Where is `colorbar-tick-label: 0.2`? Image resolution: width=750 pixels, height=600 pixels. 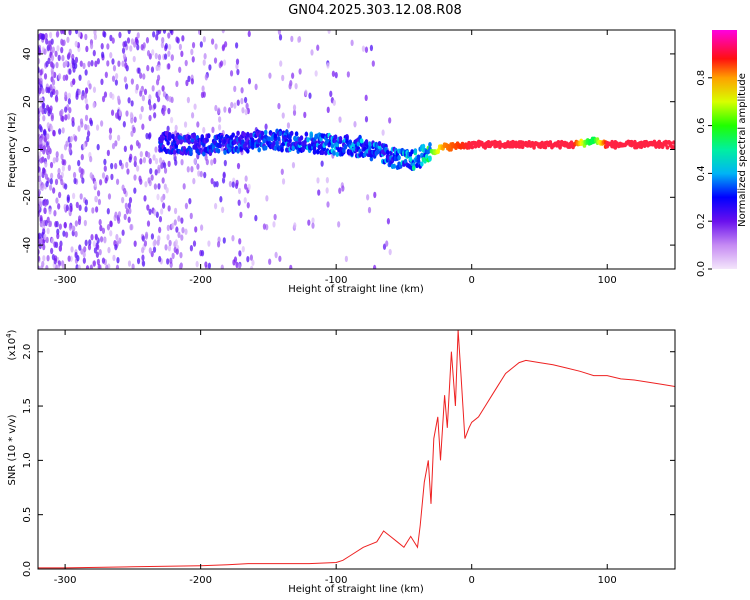
colorbar-tick-label: 0.2 is located at coordinates (701, 221).